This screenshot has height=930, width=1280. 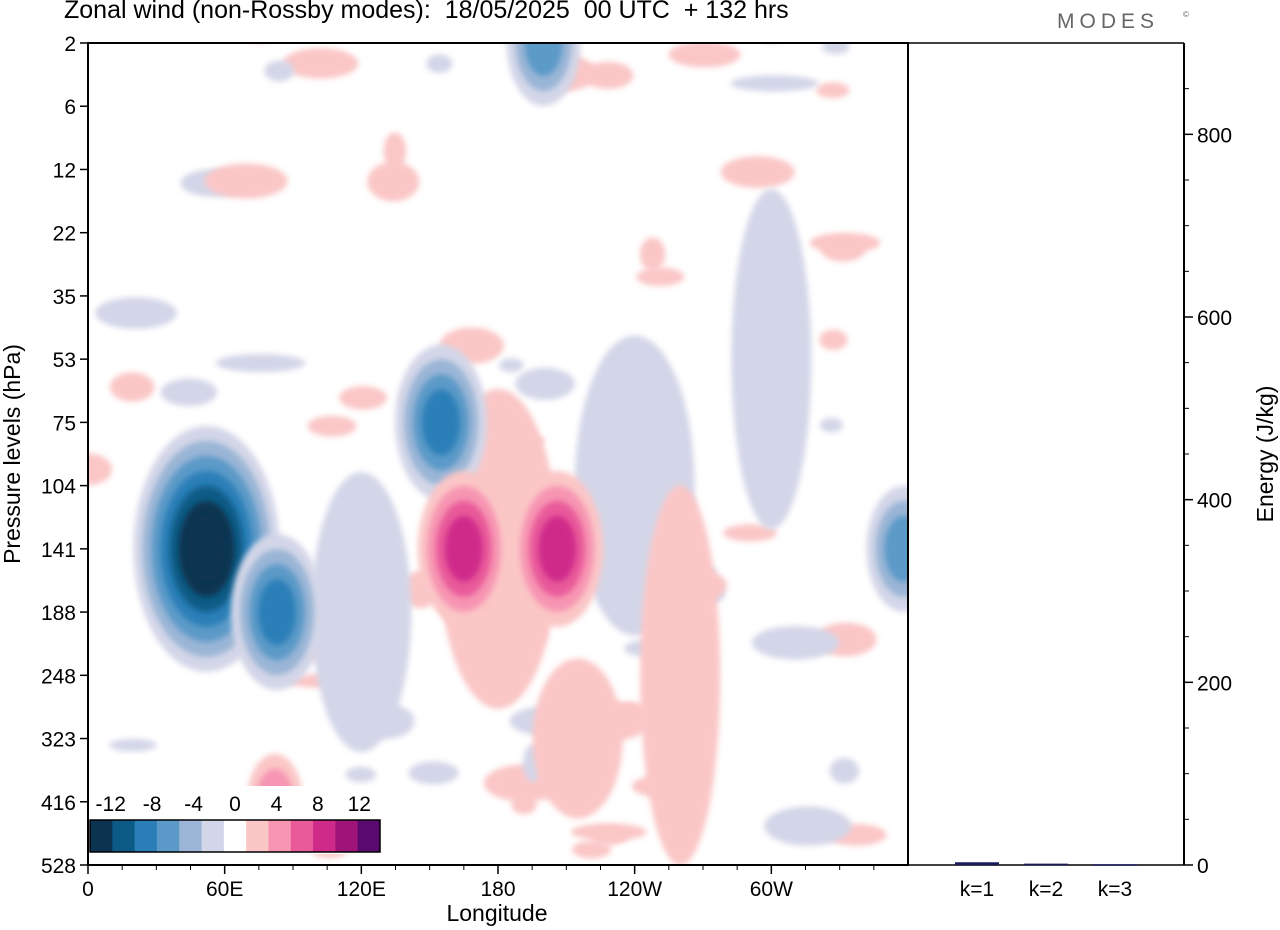 I want to click on y-axis-title: Pressure levels (hPa), so click(x=12, y=454).